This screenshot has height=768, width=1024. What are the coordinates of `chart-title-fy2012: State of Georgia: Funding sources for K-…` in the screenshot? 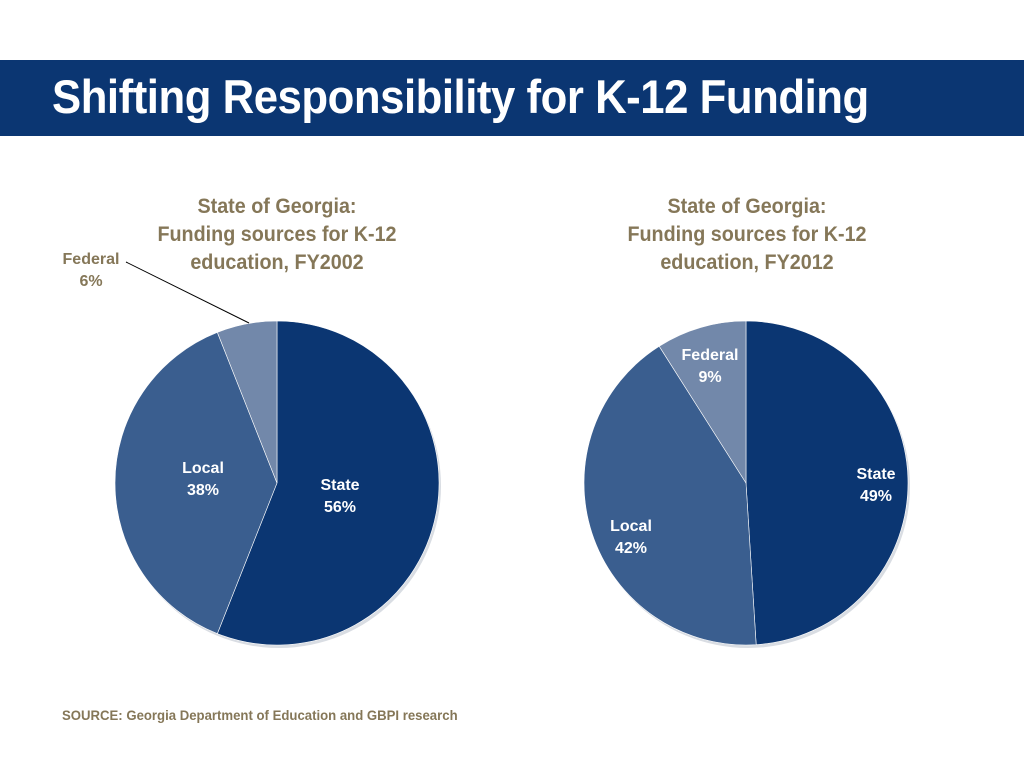 It's located at (747, 235).